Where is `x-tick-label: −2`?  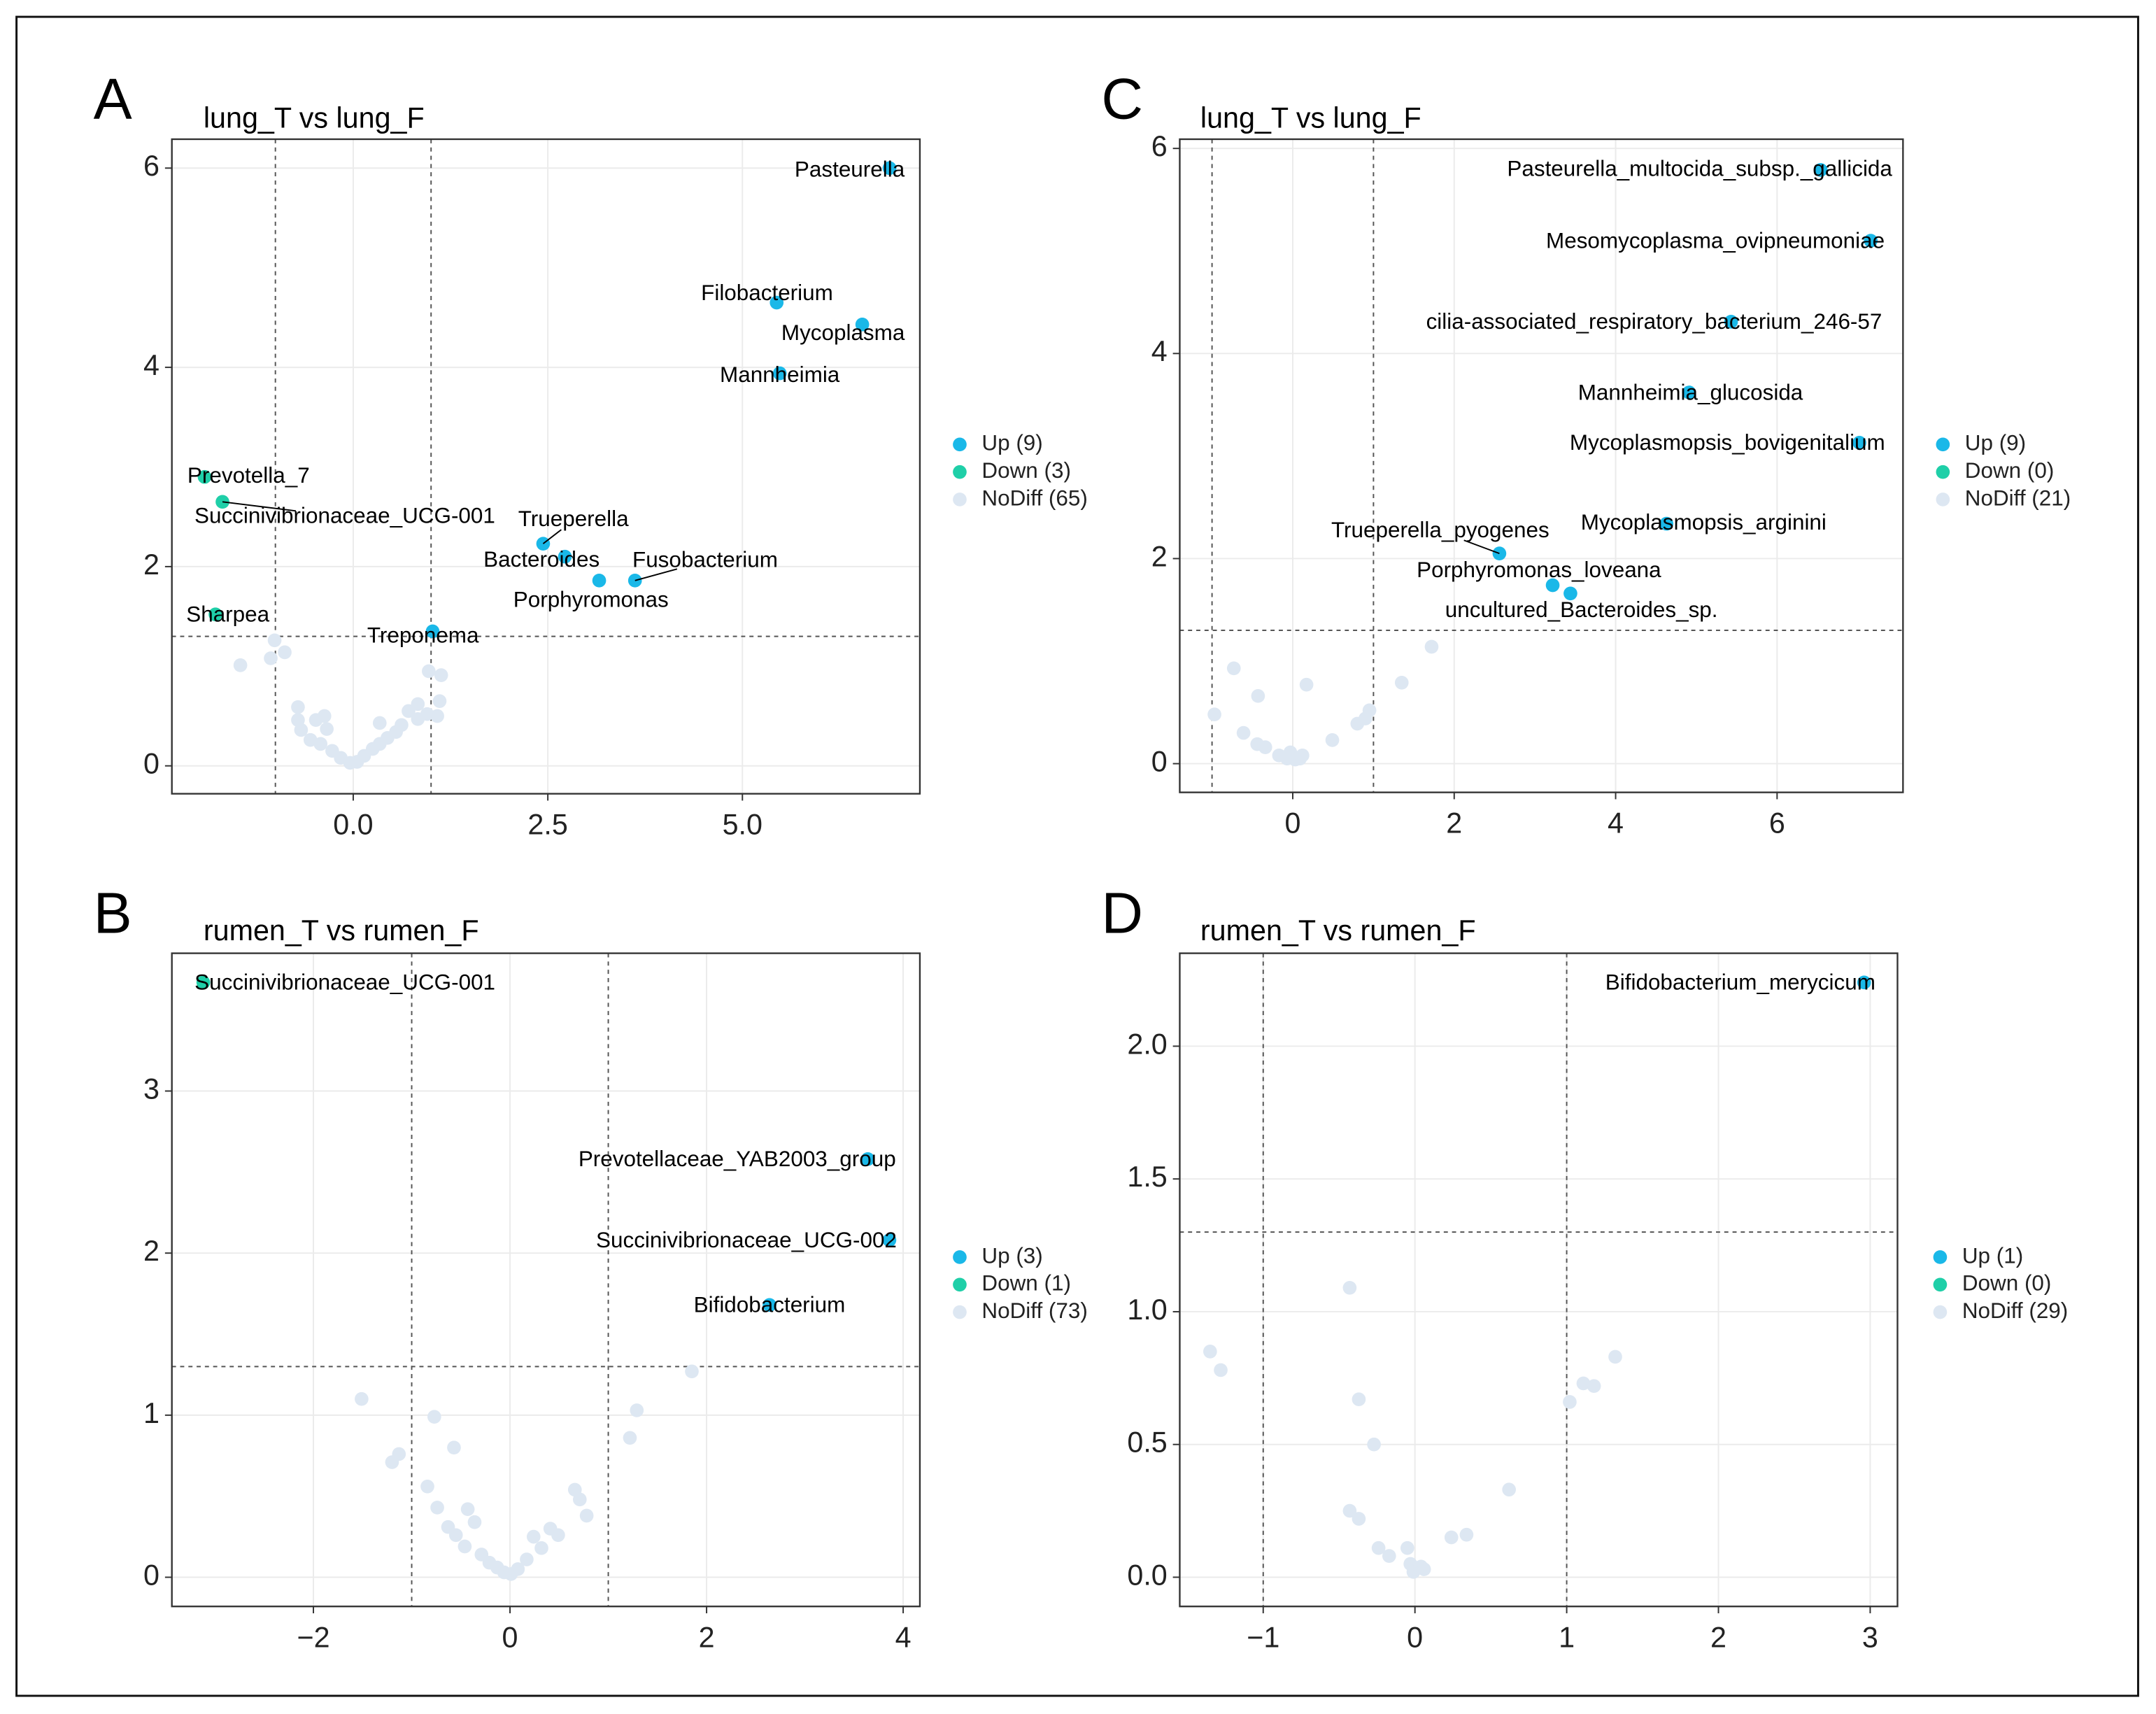 x-tick-label: −2 is located at coordinates (313, 1637).